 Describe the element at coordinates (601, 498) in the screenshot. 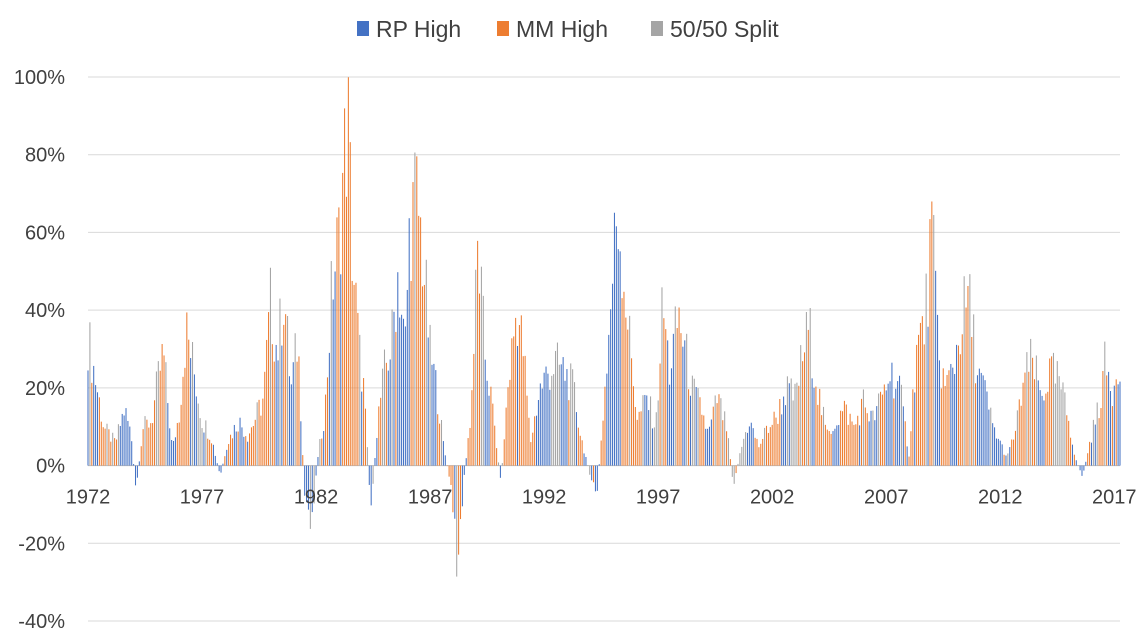

I see `x-axis: 1972 1977 1982 1987 1992 1997 2002 2007 2012 2017` at that location.